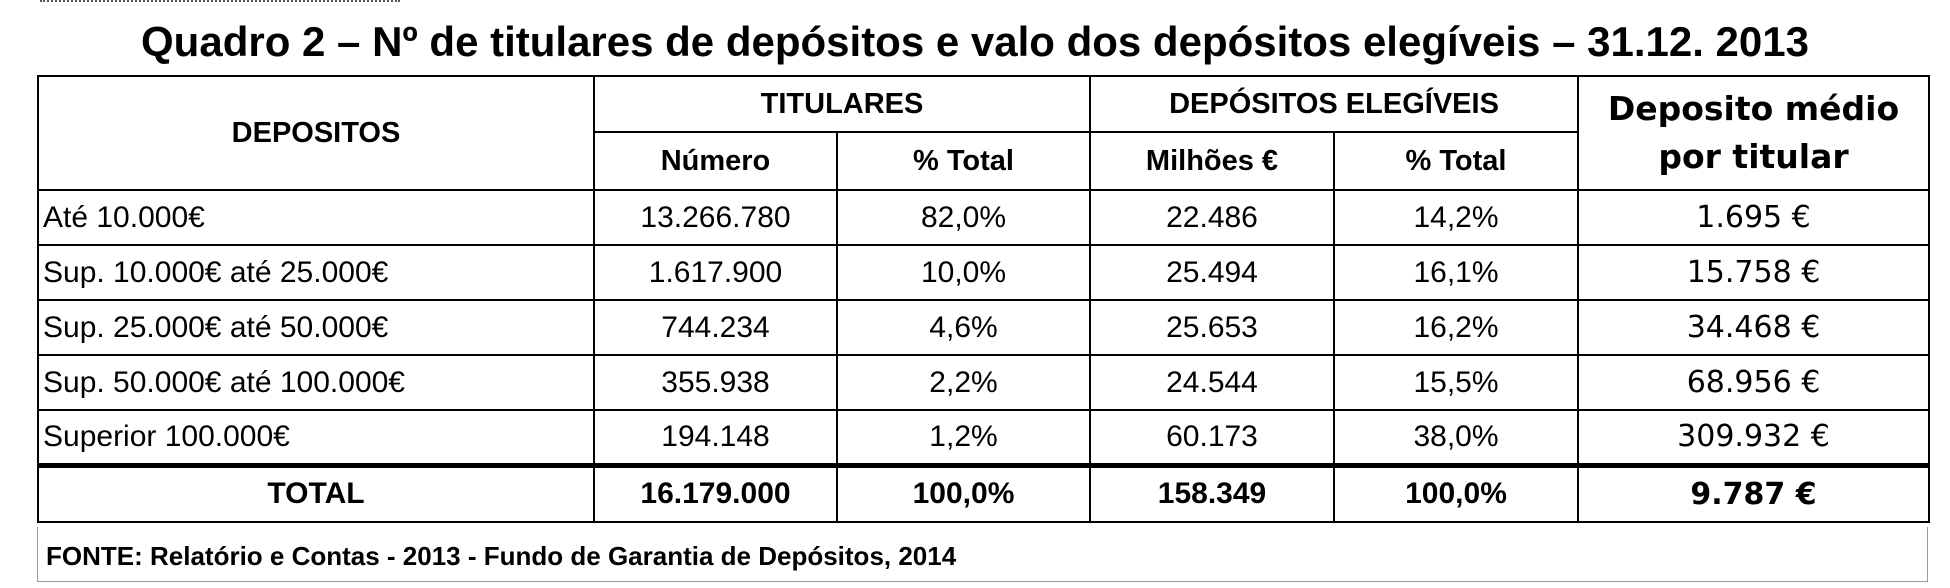 The image size is (1950, 588). Describe the element at coordinates (1753, 327) in the screenshot. I see `cell-deposito-medio: 34.468 €` at that location.